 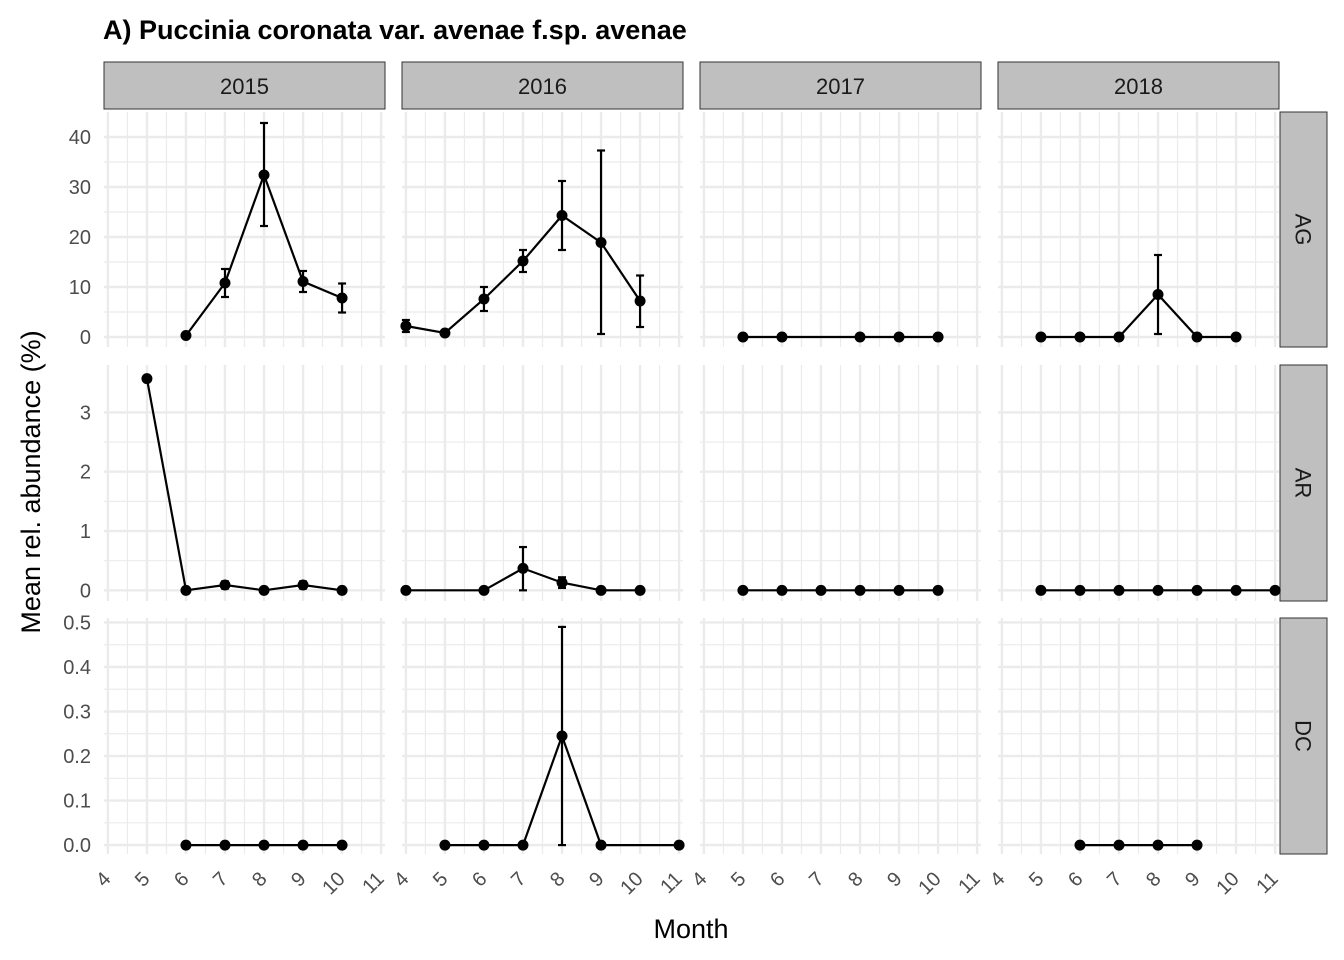 I want to click on facet-strip-2016, so click(x=542, y=85).